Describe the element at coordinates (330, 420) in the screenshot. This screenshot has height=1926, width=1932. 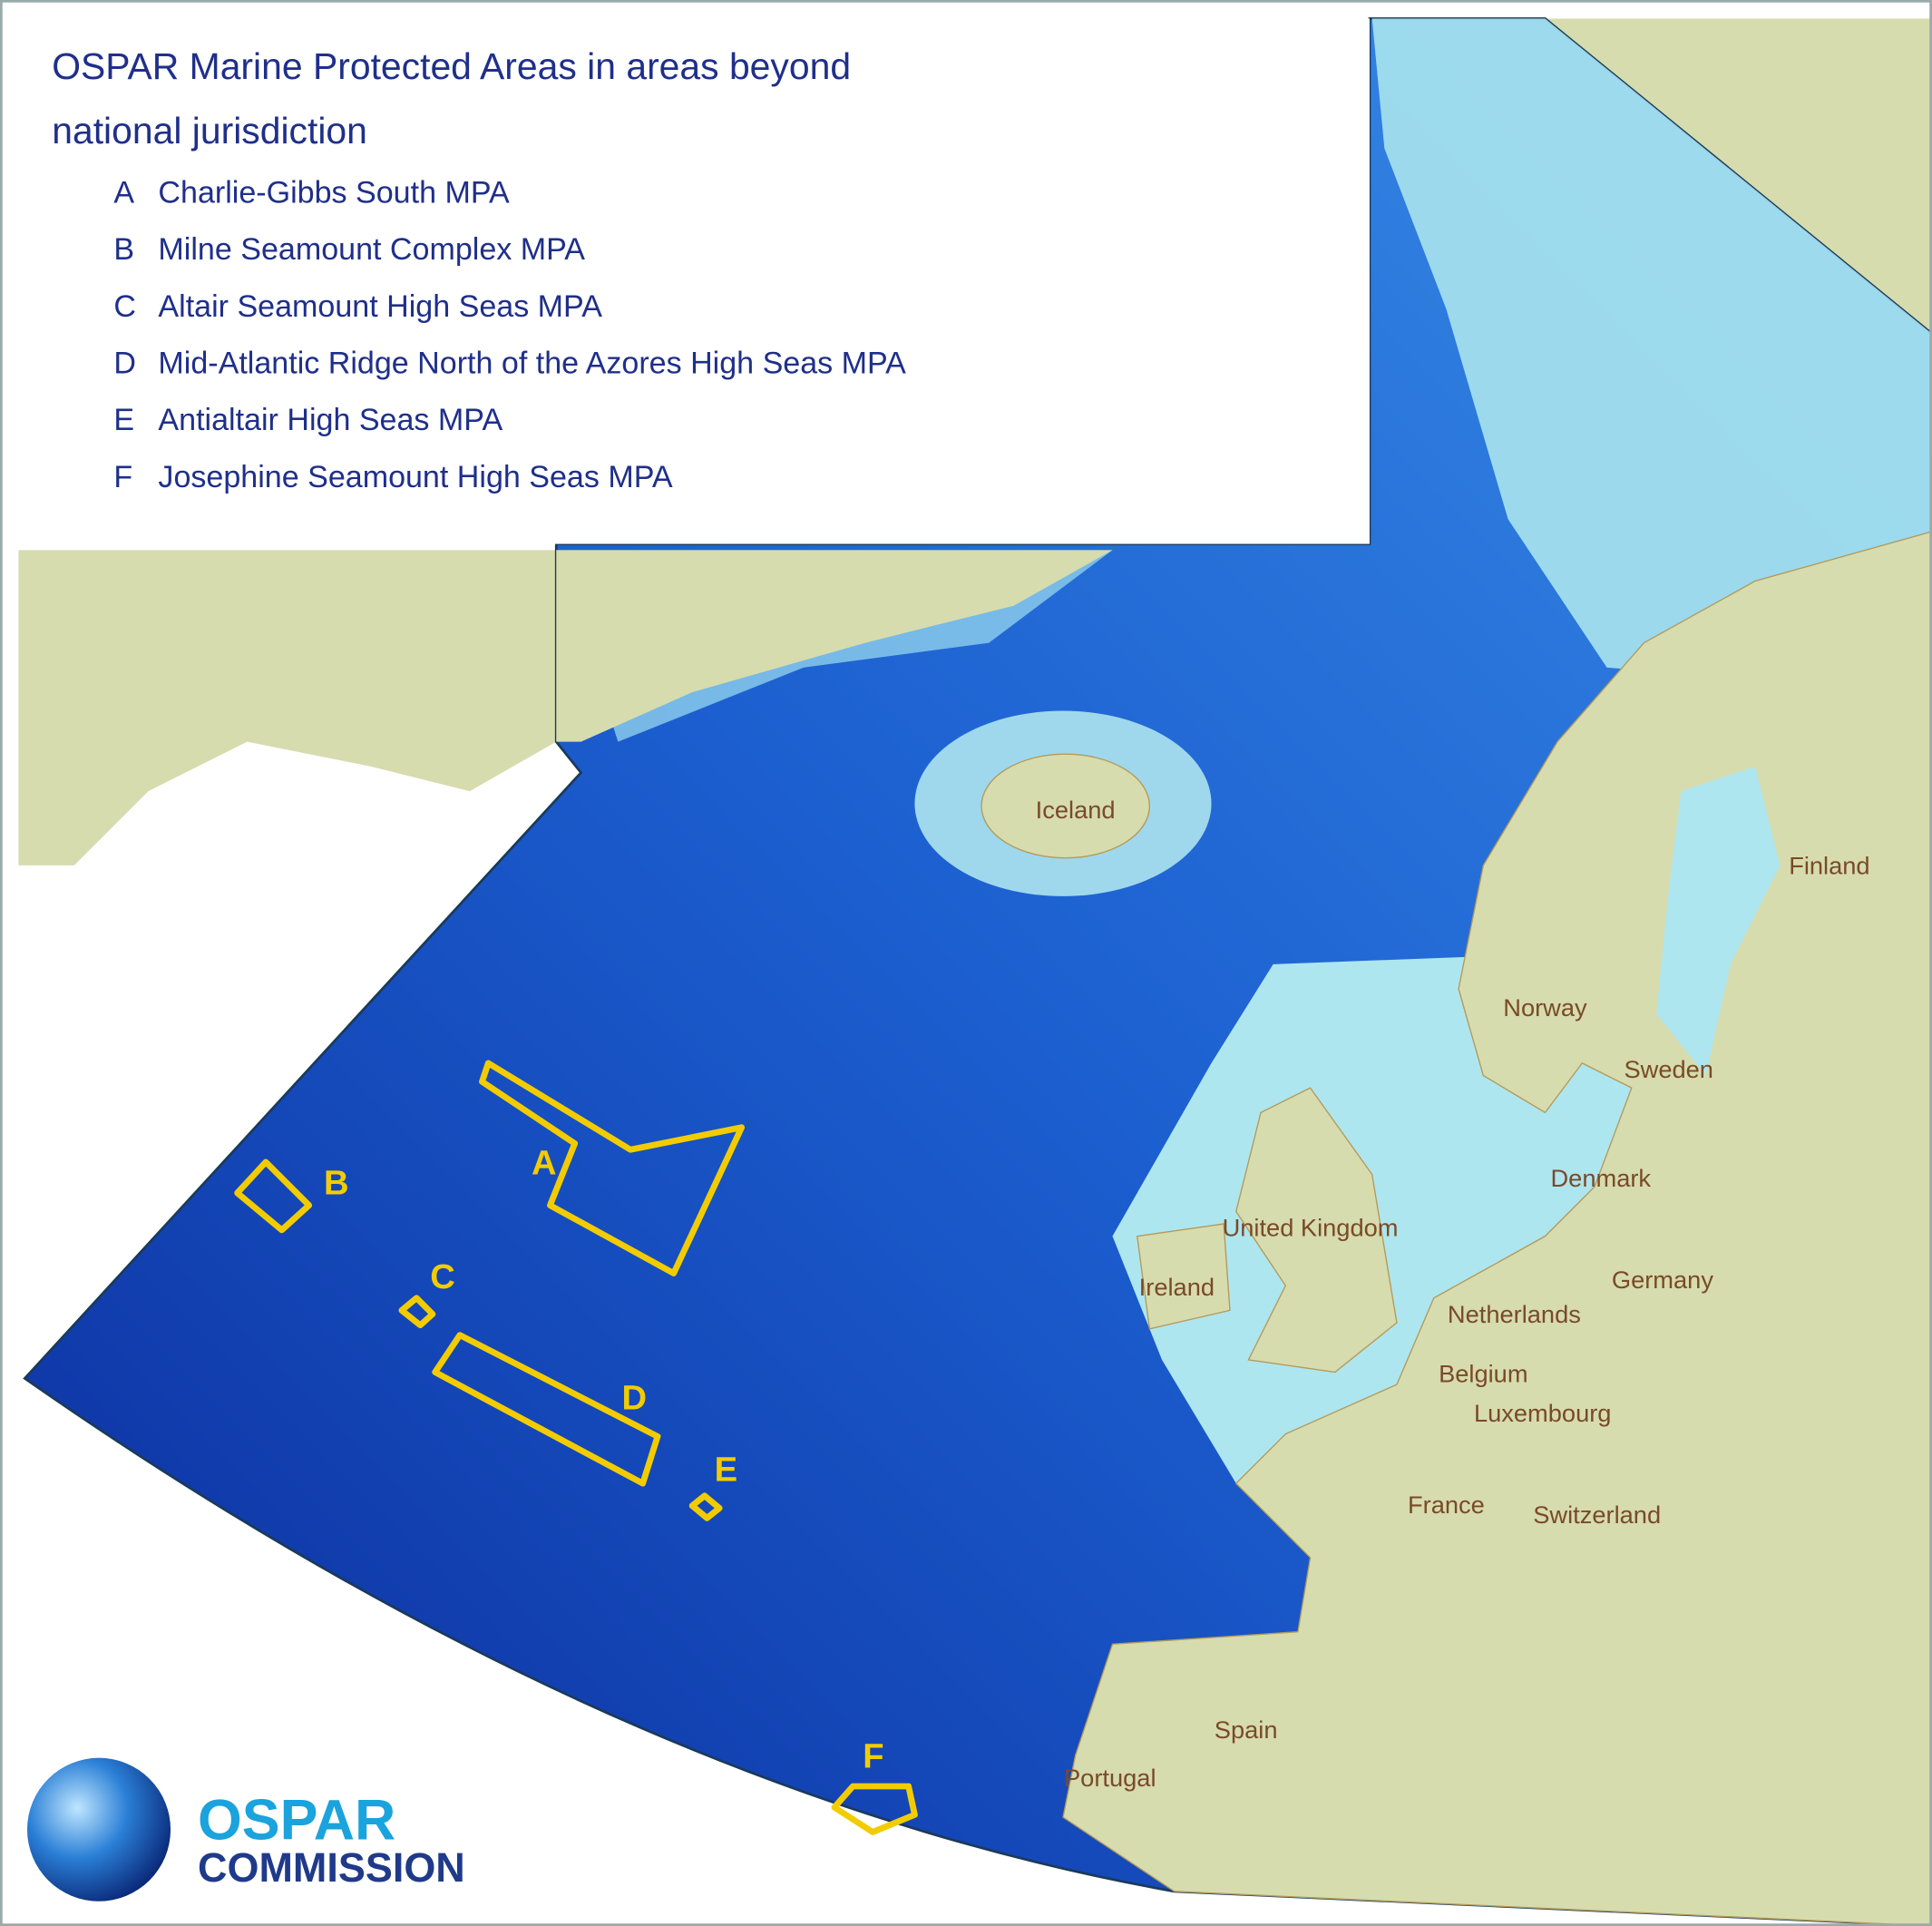
I see `legend-name: Antialtair High Seas MPA` at that location.